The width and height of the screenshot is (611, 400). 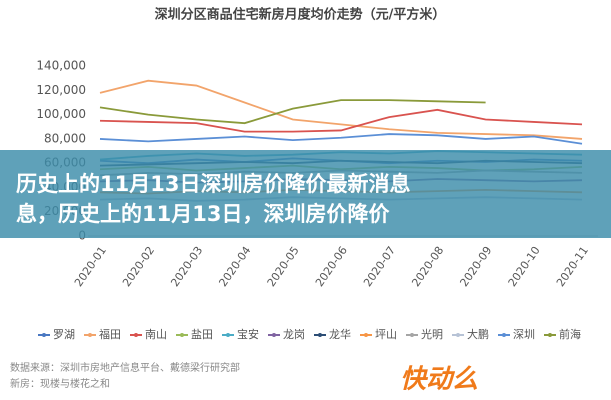 What do you see at coordinates (202, 334) in the screenshot?
I see `legend-label: 盐田` at bounding box center [202, 334].